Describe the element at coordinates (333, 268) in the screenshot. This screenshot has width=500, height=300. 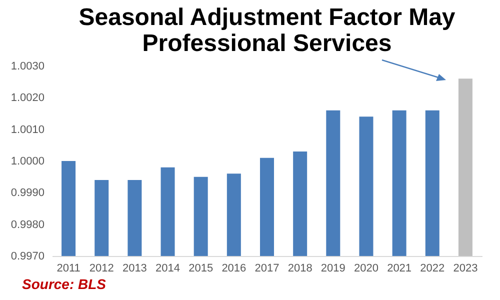
I see `x-tick-label: 2019` at that location.